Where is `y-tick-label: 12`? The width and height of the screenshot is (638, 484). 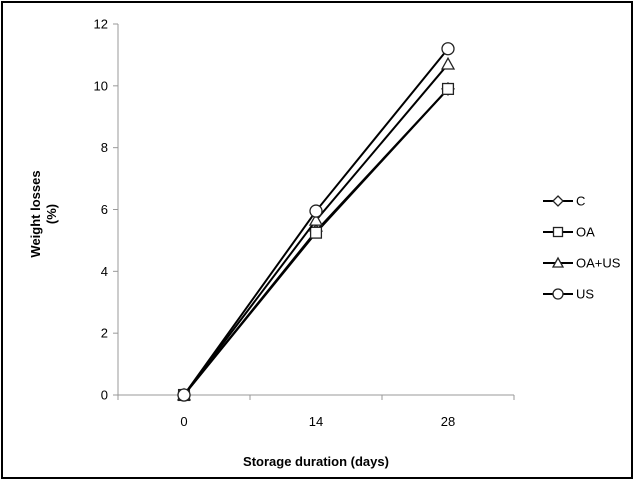 y-tick-label: 12 is located at coordinates (101, 24).